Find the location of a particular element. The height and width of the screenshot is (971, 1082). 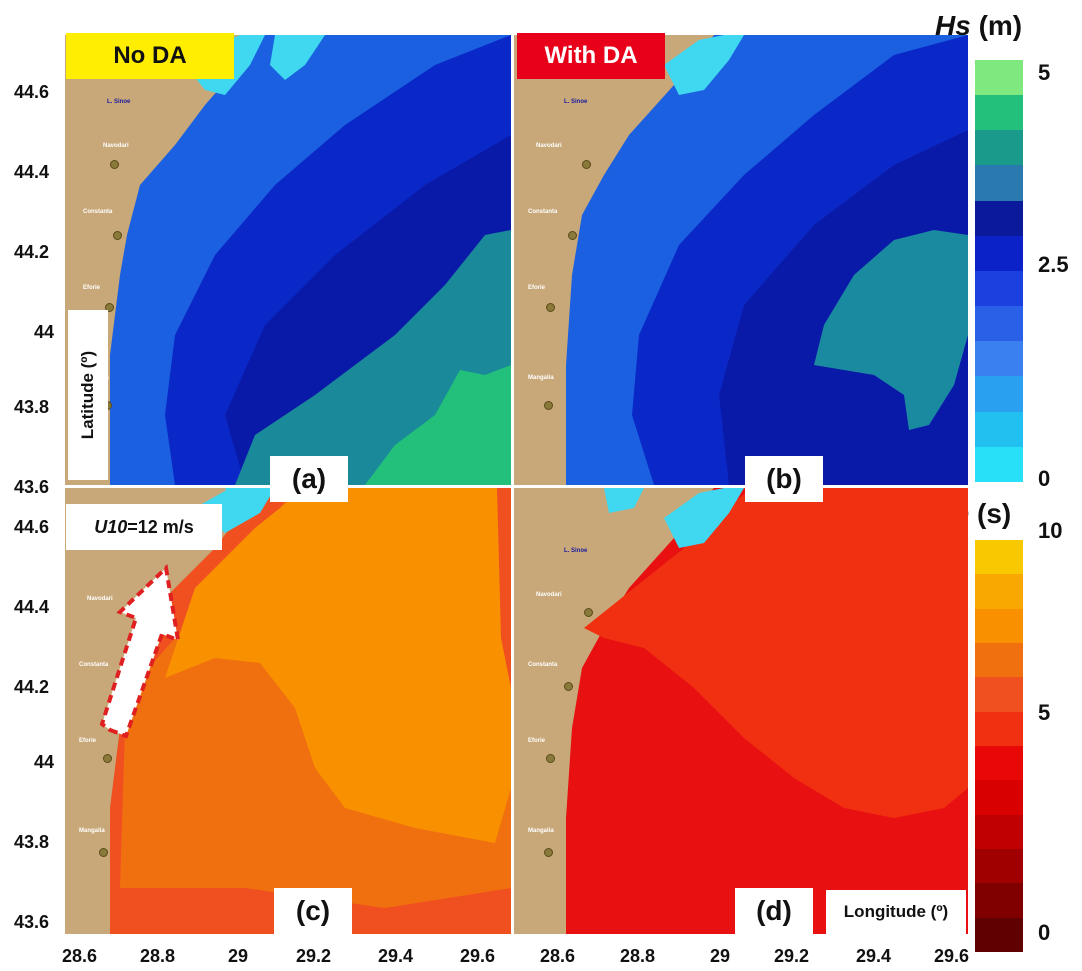

wind-arrow-icon is located at coordinates (140, 651).